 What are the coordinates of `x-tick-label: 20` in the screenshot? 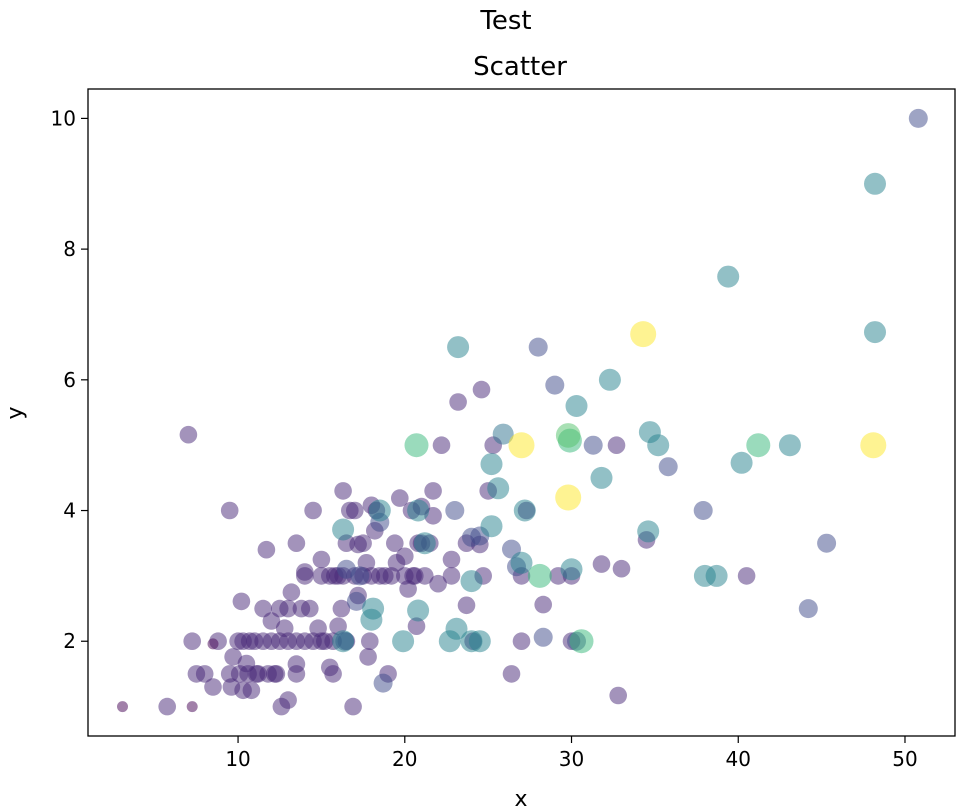 It's located at (404, 759).